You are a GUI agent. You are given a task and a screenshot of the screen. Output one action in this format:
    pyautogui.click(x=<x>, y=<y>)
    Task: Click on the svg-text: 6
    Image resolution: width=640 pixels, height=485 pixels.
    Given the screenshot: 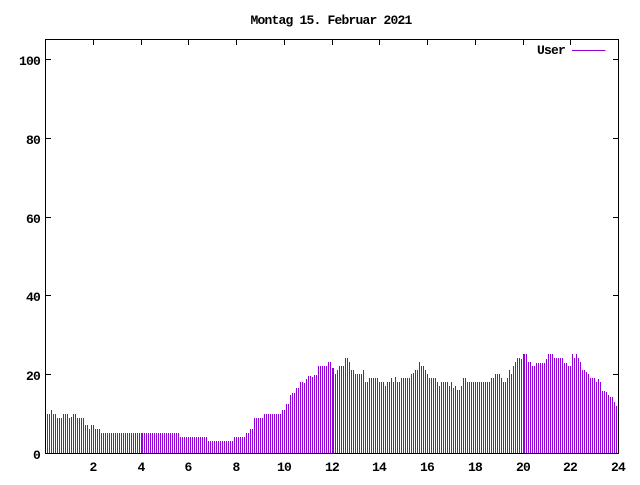 What is the action you would take?
    pyautogui.click(x=188, y=467)
    